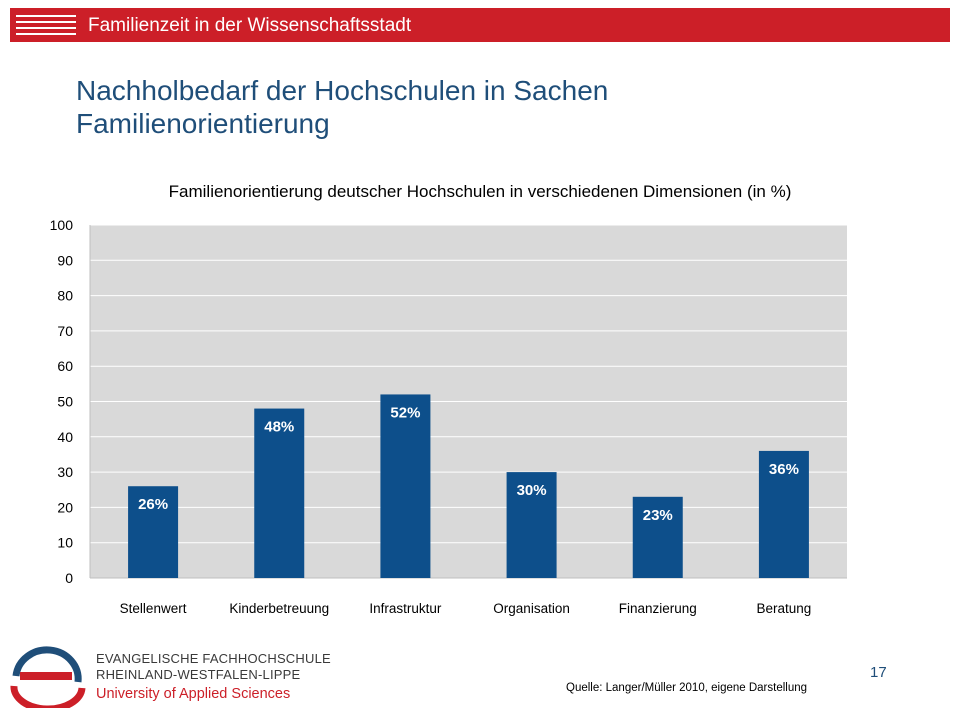 This screenshot has height=720, width=960. I want to click on slide-title-line2: Familienorientierung, so click(203, 123).